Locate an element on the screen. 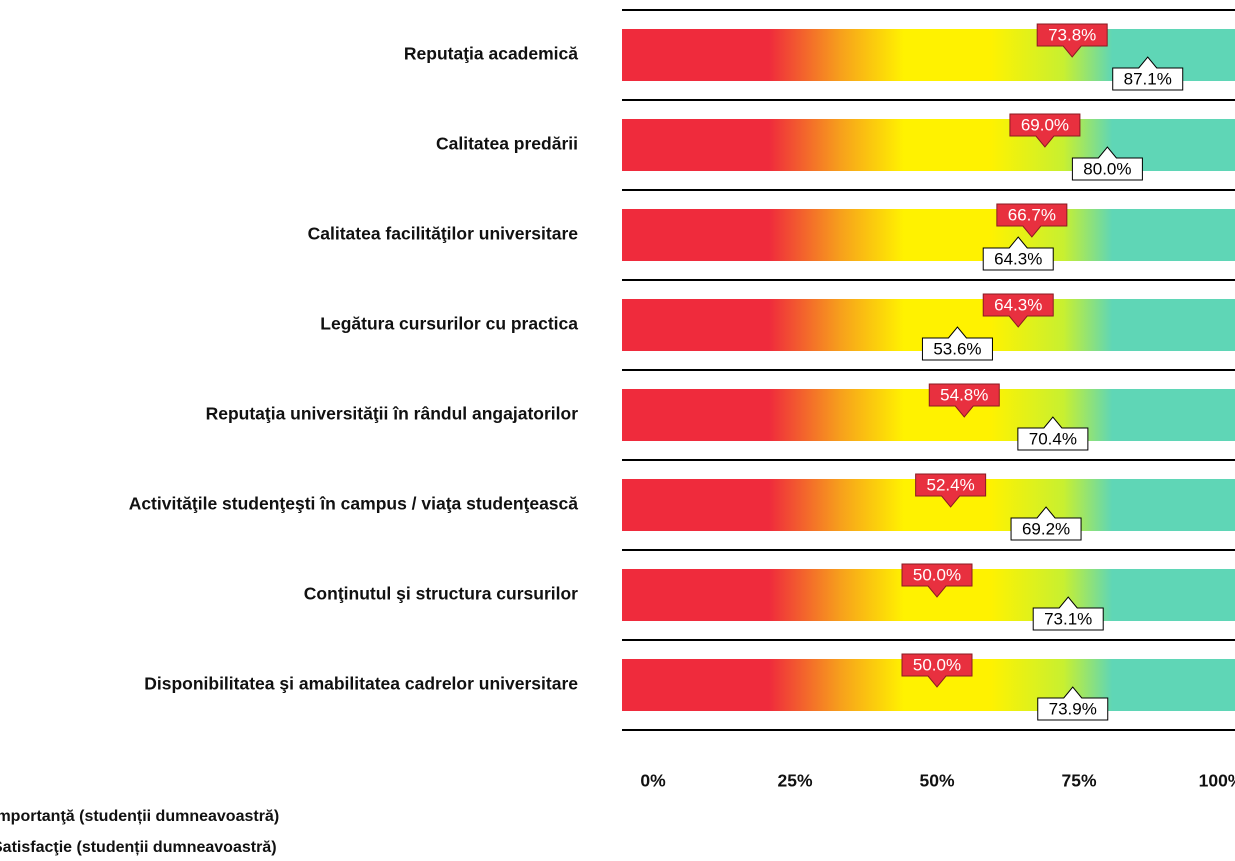 The image size is (1235, 861). category-label: Calitatea predării is located at coordinates (507, 144).